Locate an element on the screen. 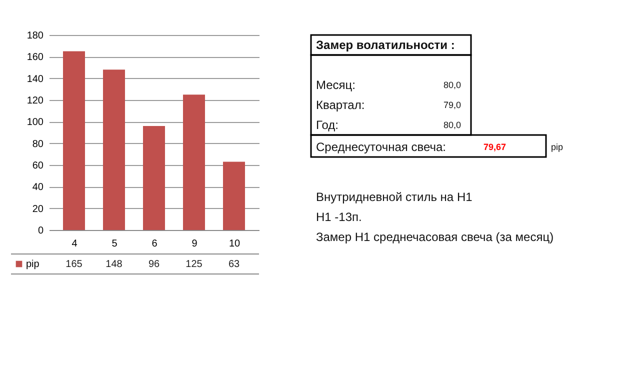 The width and height of the screenshot is (620, 389). text: Год: is located at coordinates (327, 125).